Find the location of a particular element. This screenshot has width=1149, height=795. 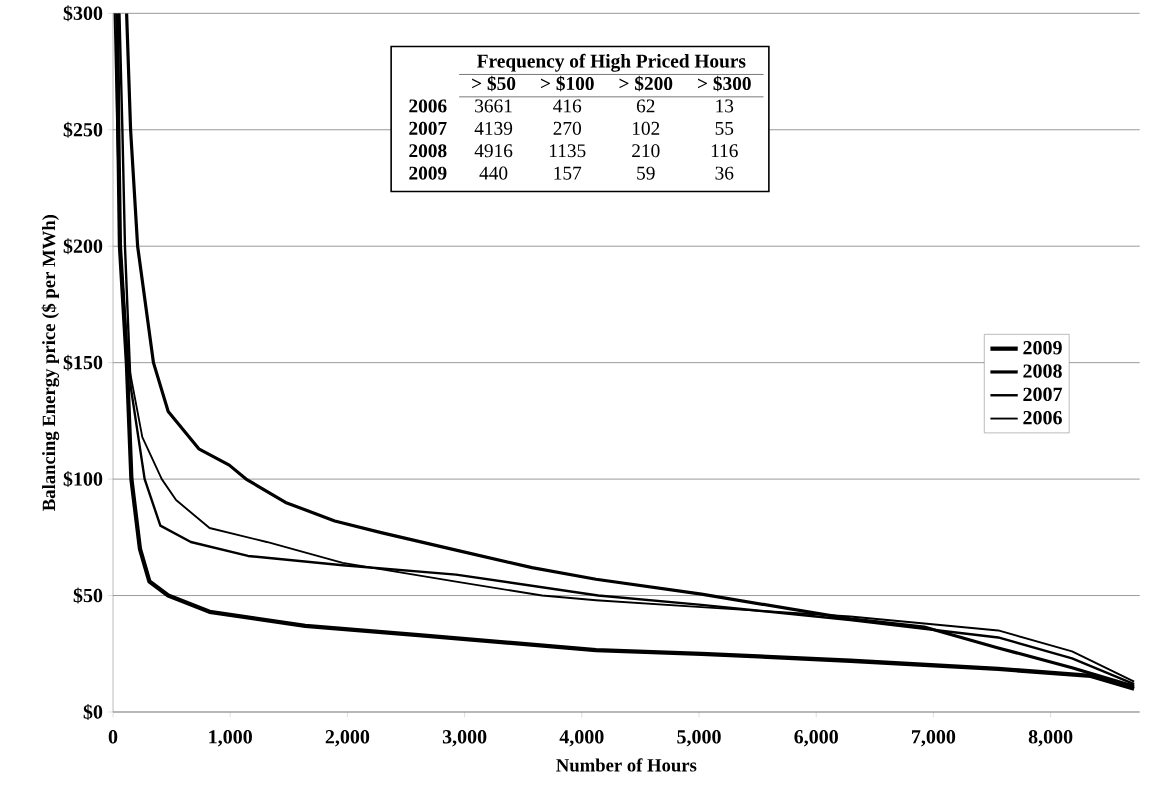

x-tick-label: 1,000 is located at coordinates (230, 738).